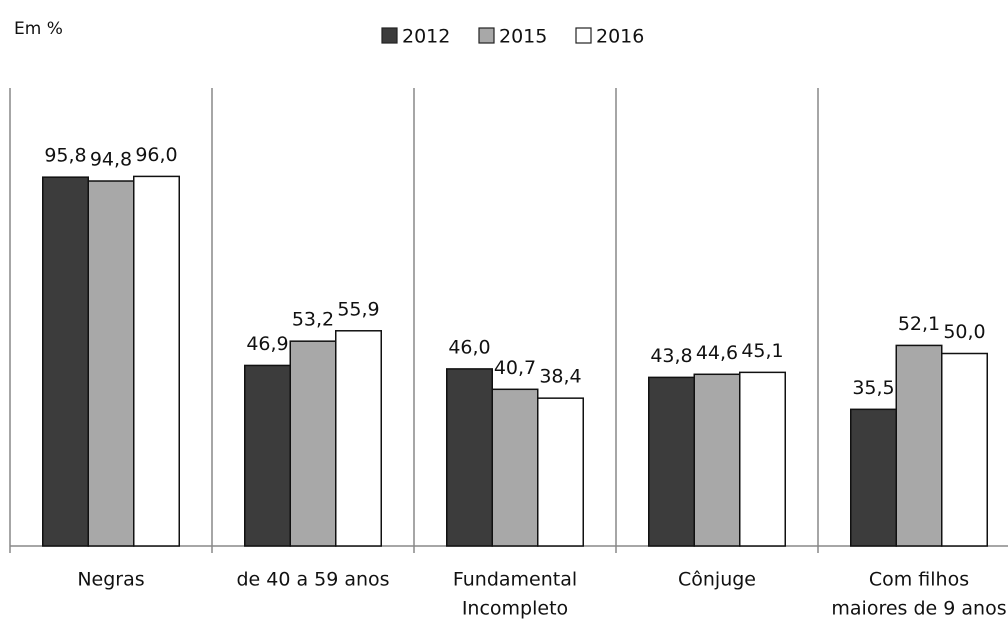 This screenshot has width=1008, height=621. I want to click on data-label: 94,8, so click(111, 160).